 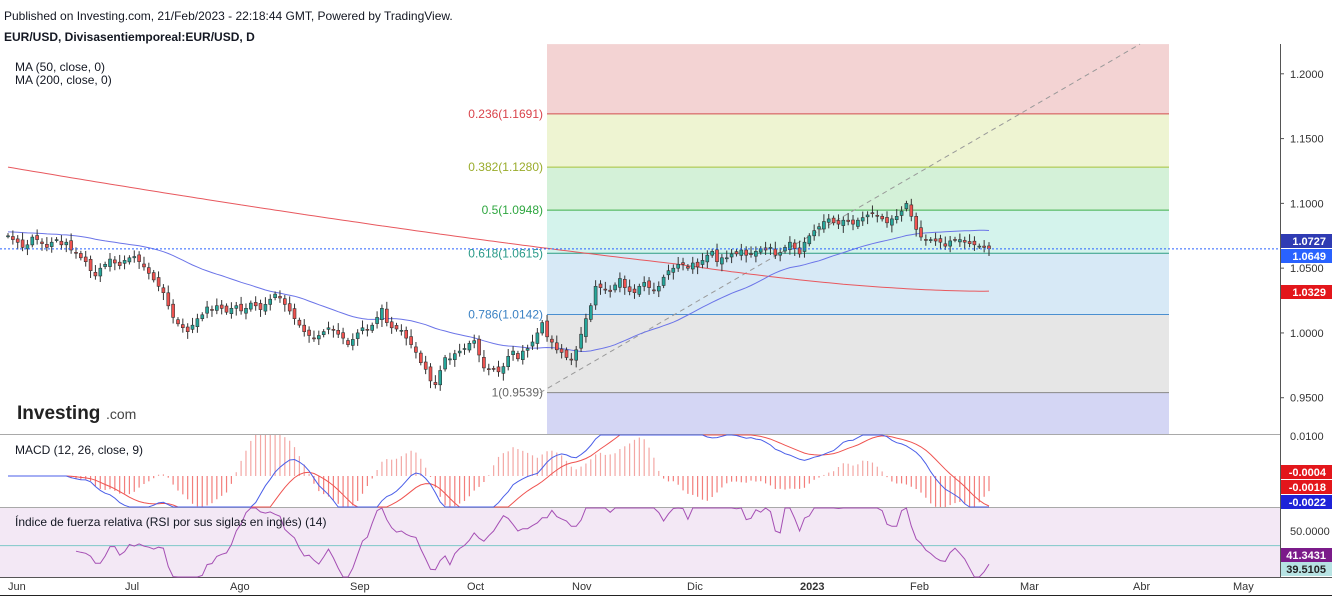 I want to click on ma200-legend: MA (200, close, 0), so click(x=63, y=80).